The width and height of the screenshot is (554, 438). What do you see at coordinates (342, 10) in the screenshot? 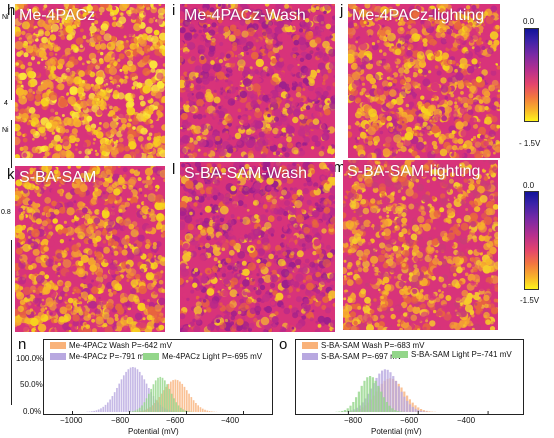
I see `panel-letter-j: j` at bounding box center [342, 10].